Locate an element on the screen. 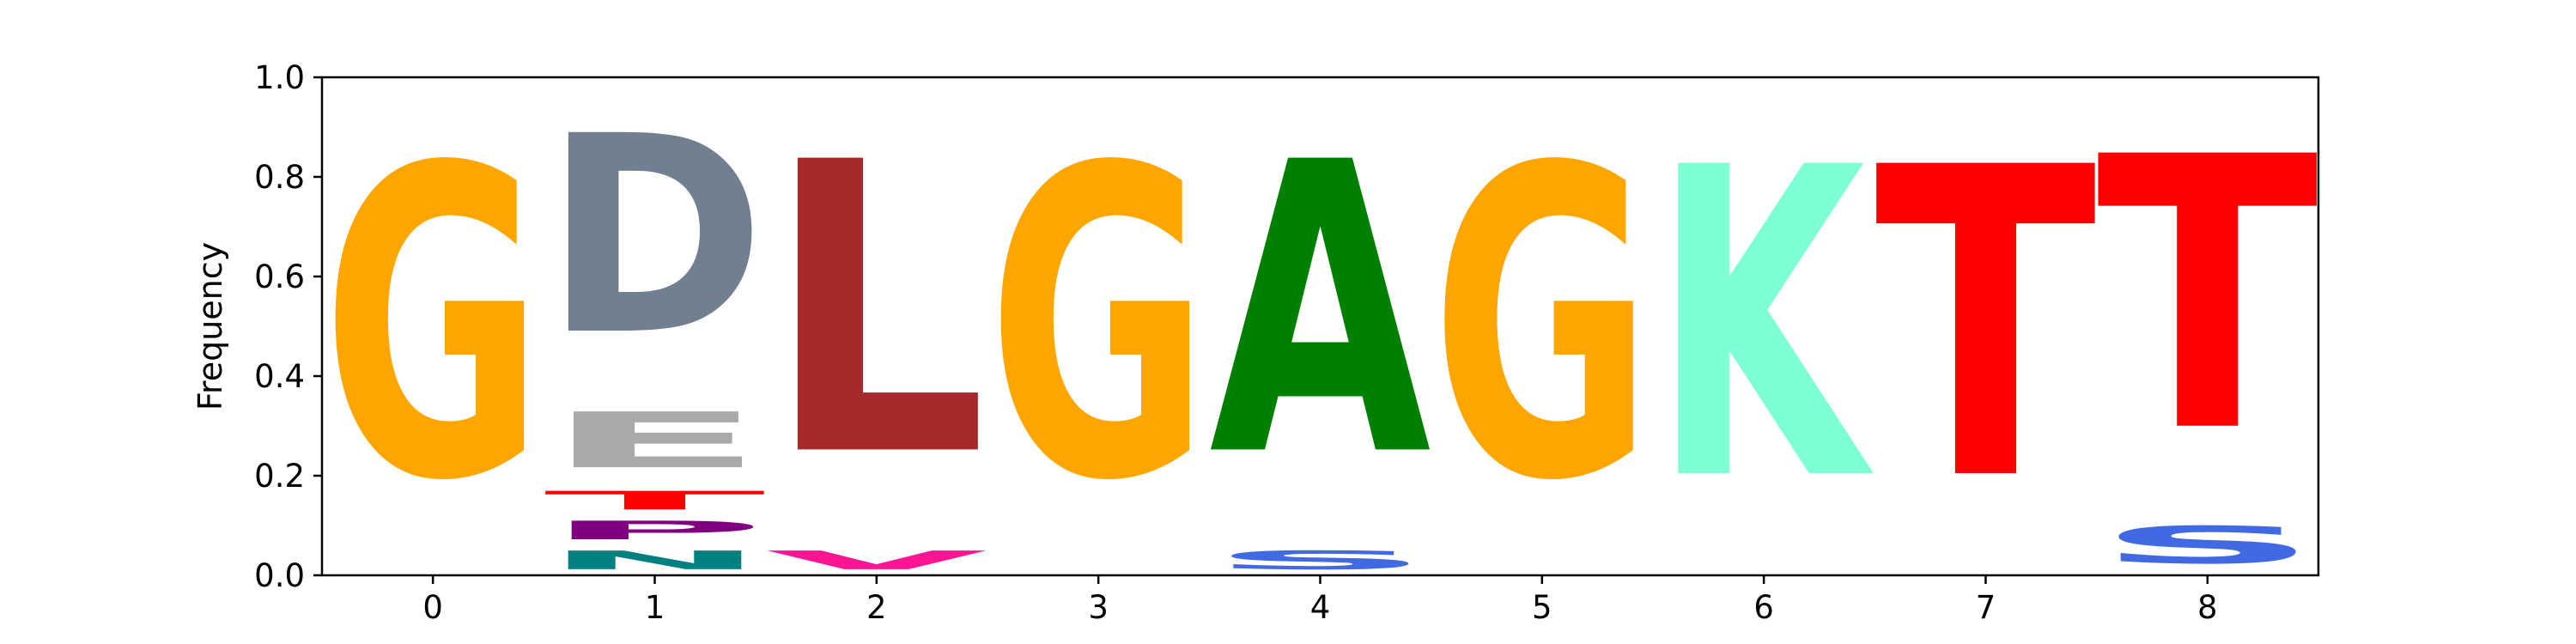 This screenshot has width=2576, height=644. y-tick-label: 0.8 is located at coordinates (280, 177).